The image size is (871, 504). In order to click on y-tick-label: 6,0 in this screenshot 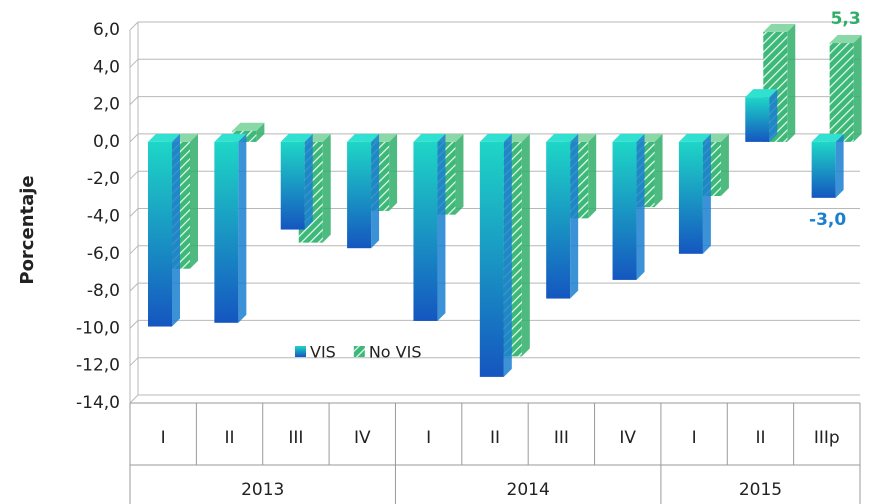, I will do `click(106, 30)`.